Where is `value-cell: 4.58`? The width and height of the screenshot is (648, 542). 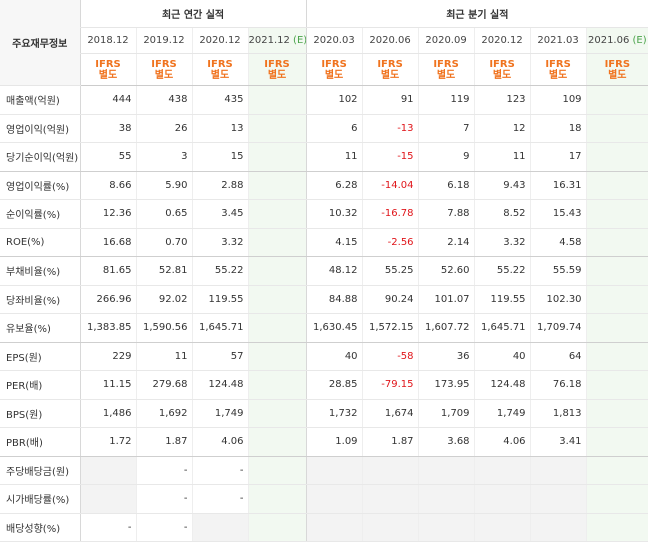
value-cell: 4.58 is located at coordinates (558, 242).